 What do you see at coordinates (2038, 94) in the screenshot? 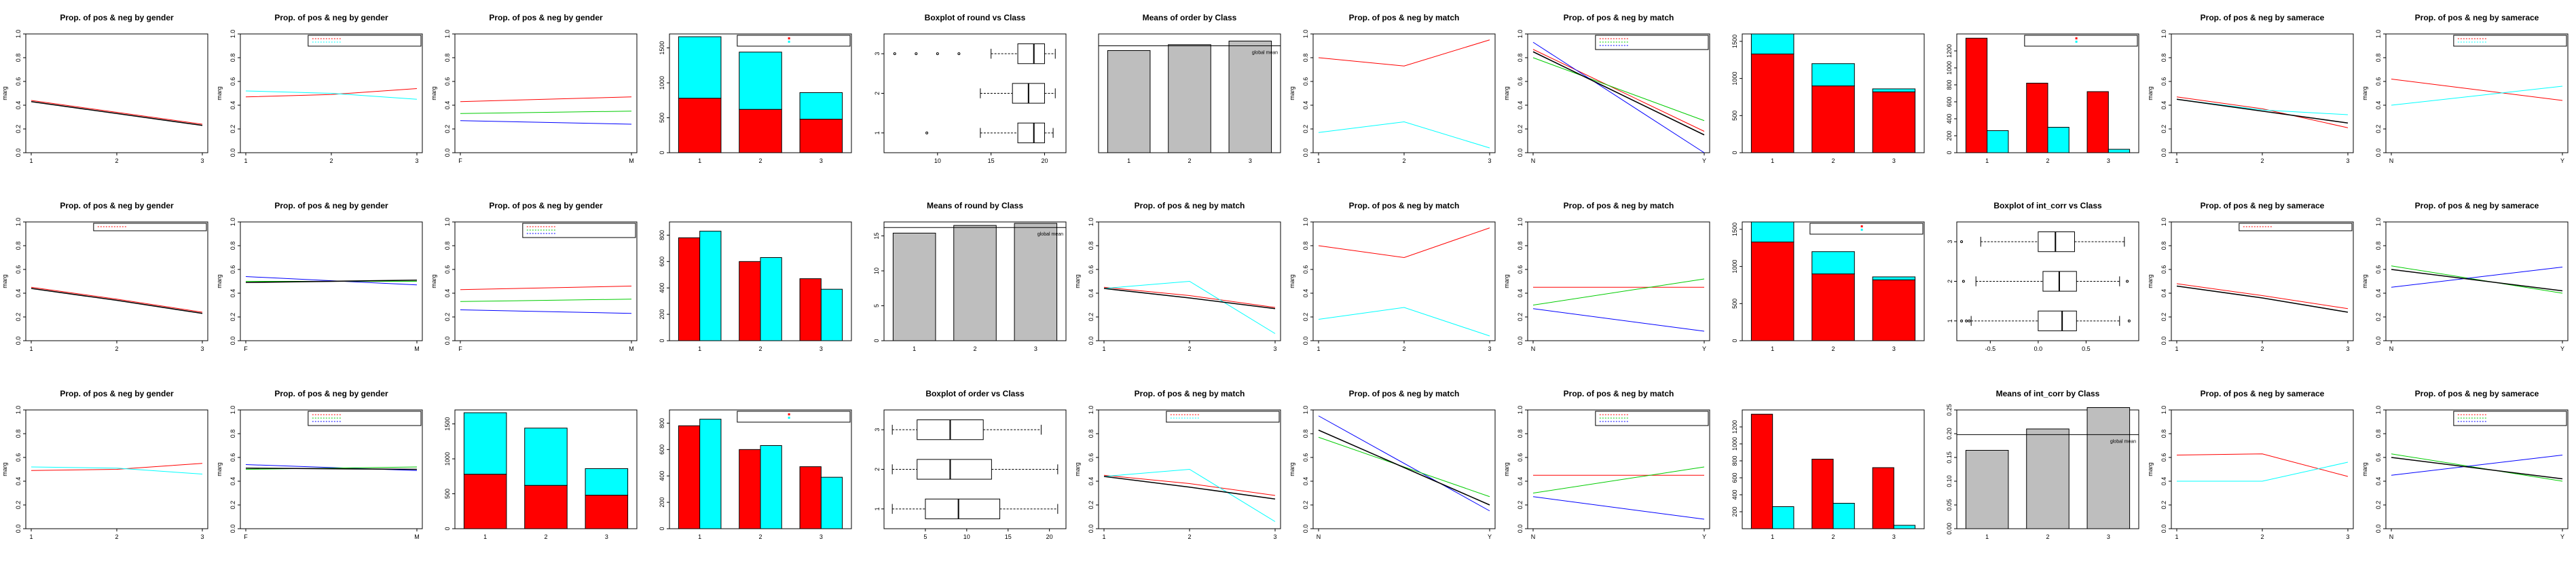
I see `chart-panel: 0 200 400 600 800 1000 1200 1 2 3` at bounding box center [2038, 94].